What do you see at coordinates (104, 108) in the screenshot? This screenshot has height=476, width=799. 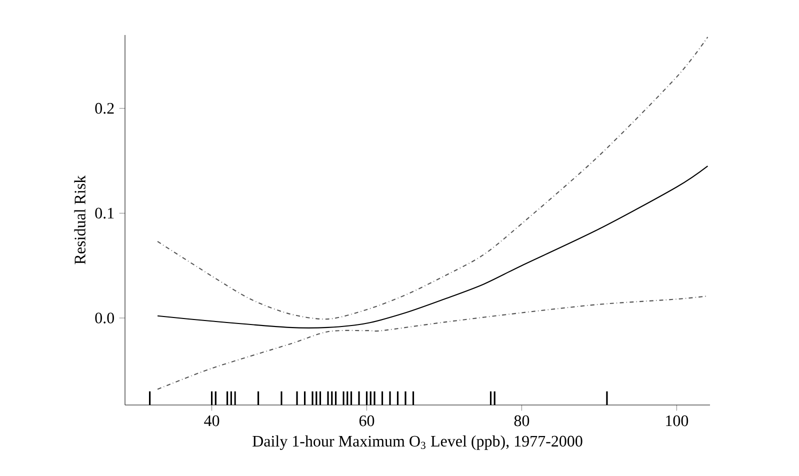 I see `y-tick-label: 0.2` at bounding box center [104, 108].